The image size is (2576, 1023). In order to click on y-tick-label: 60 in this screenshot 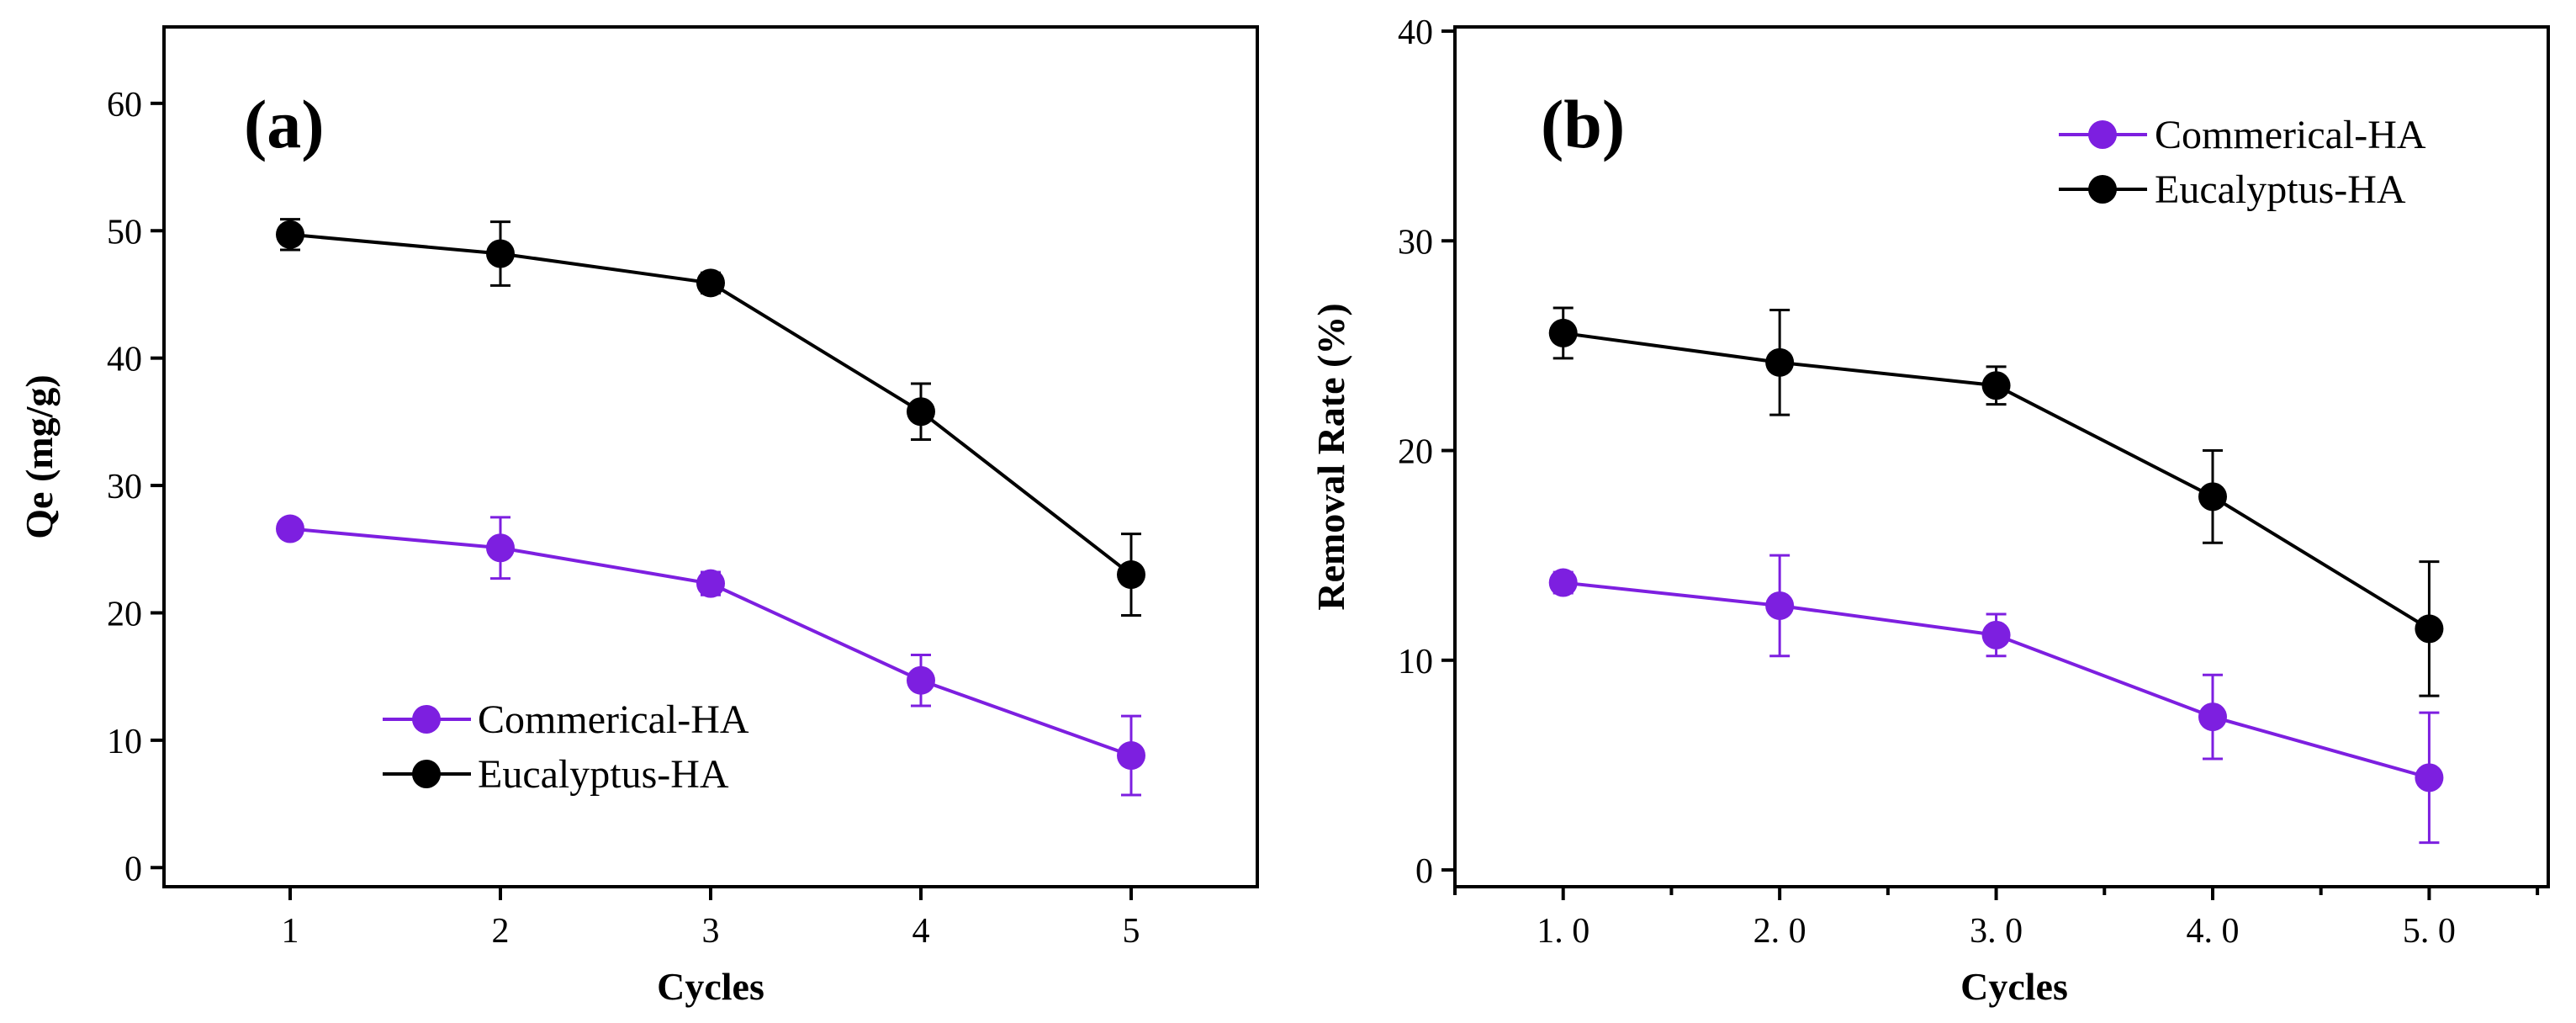, I will do `click(124, 105)`.